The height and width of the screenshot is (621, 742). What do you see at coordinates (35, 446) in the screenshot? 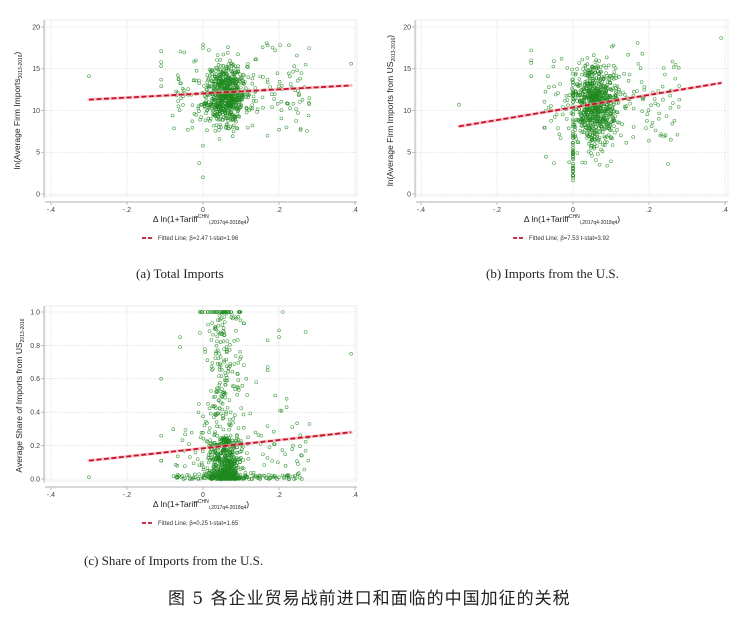
I see `svg-text: 0.2` at bounding box center [35, 446].